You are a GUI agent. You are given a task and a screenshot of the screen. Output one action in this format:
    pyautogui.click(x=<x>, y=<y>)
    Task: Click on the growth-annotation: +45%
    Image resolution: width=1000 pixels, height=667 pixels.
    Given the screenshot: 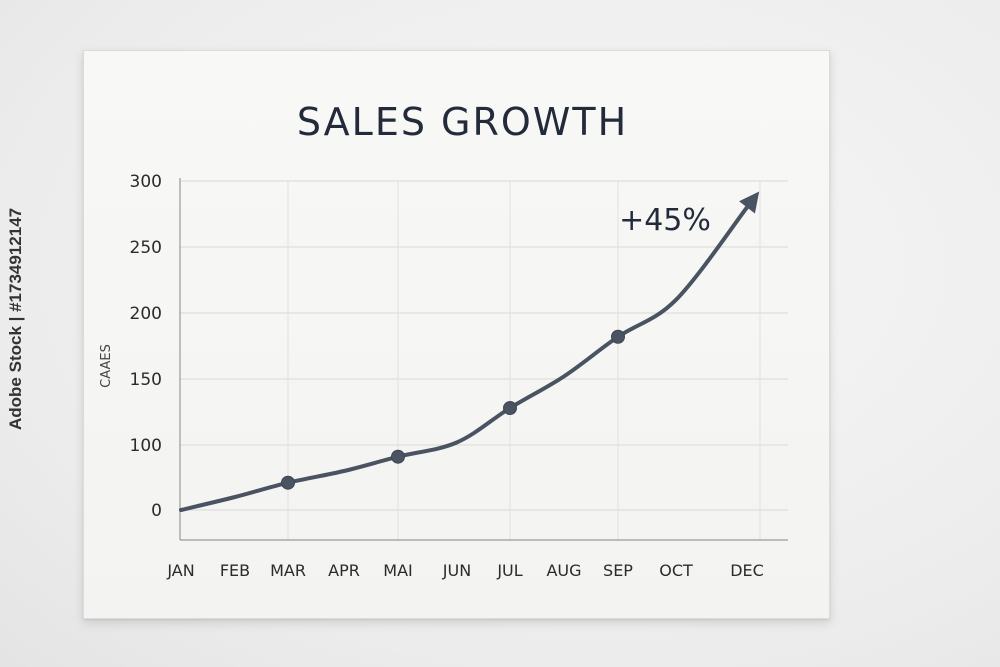 What is the action you would take?
    pyautogui.click(x=665, y=220)
    